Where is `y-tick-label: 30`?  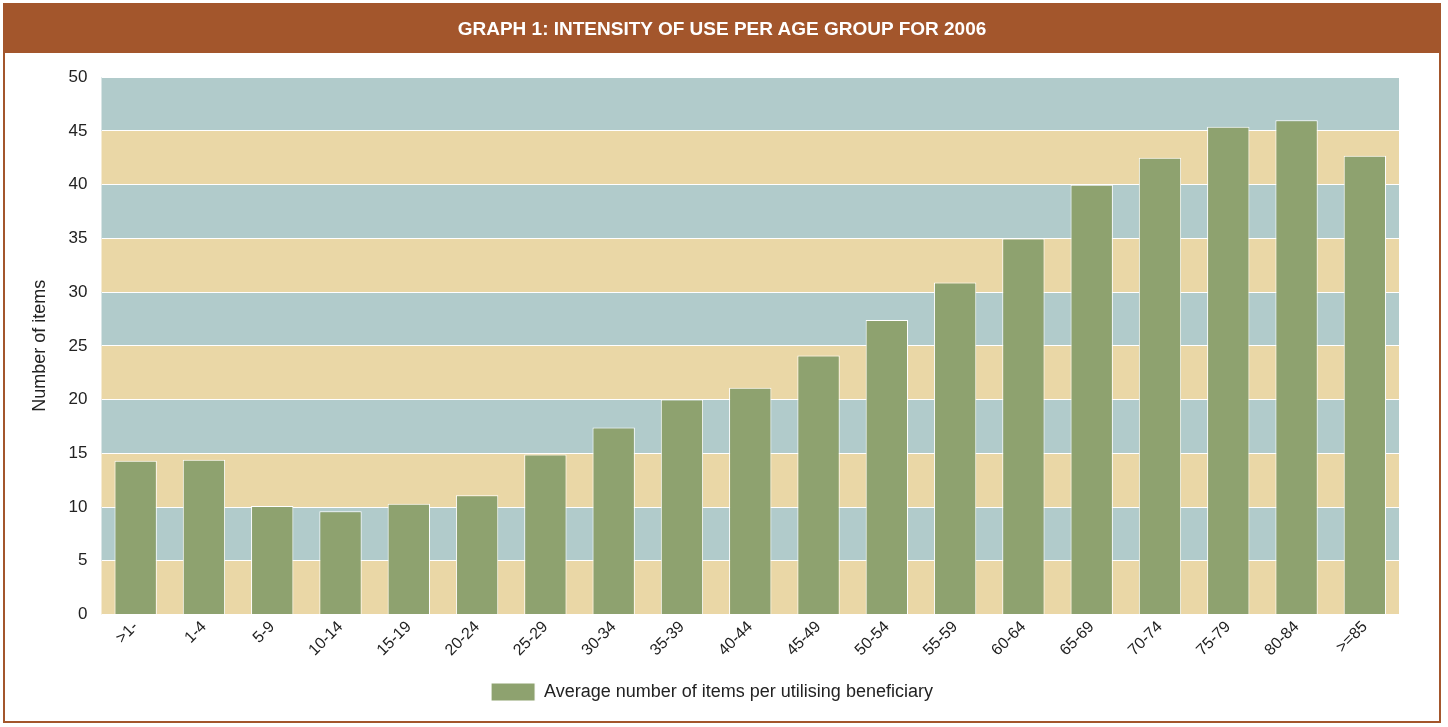
y-tick-label: 30 is located at coordinates (78, 291).